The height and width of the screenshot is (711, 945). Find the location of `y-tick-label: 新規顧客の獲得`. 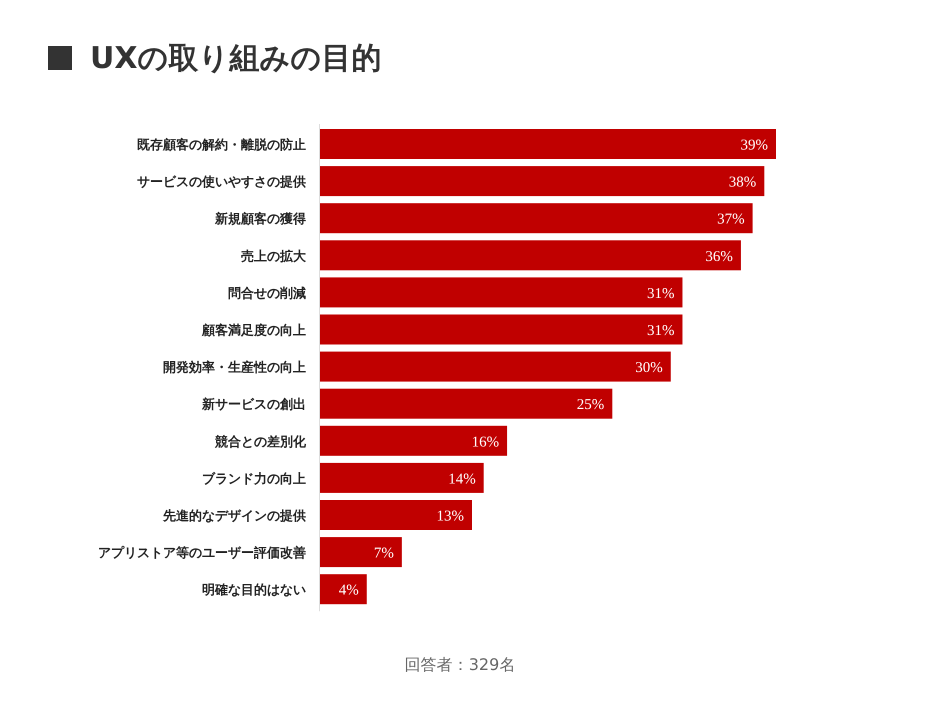

y-tick-label: 新規顧客の獲得 is located at coordinates (260, 219).